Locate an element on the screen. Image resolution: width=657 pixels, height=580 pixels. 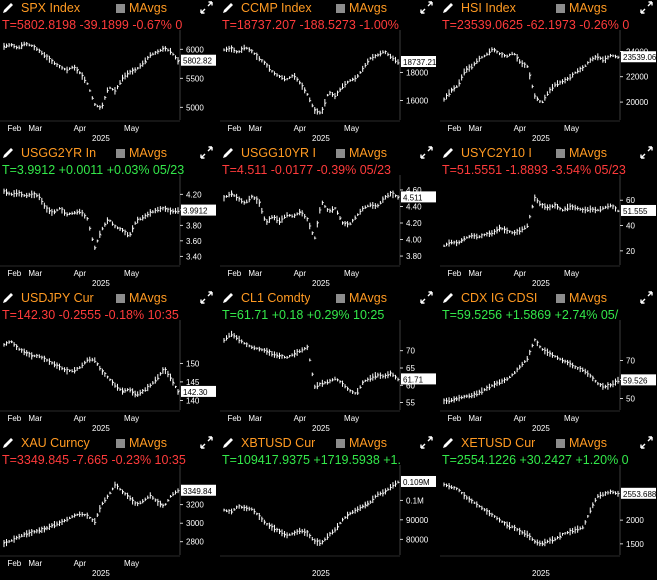
price-chart: 70 65 60 55 61.71 Feb Mar Apr May 2025 is located at coordinates (328, 361).